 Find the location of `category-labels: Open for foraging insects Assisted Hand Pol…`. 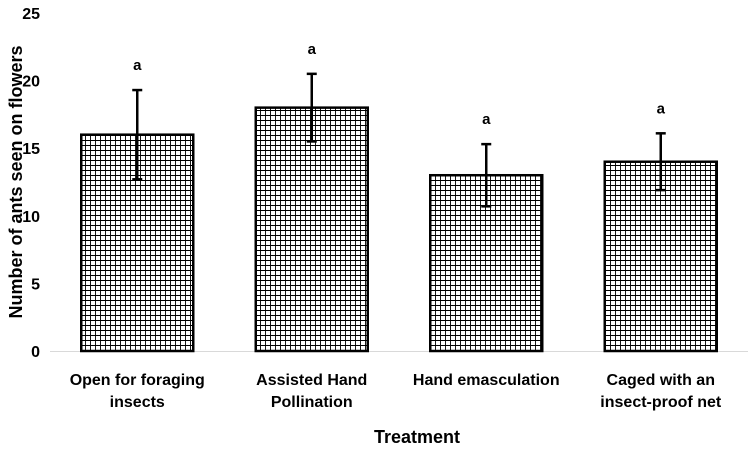

category-labels: Open for foraging insects Assisted Hand Pol… is located at coordinates (396, 391).